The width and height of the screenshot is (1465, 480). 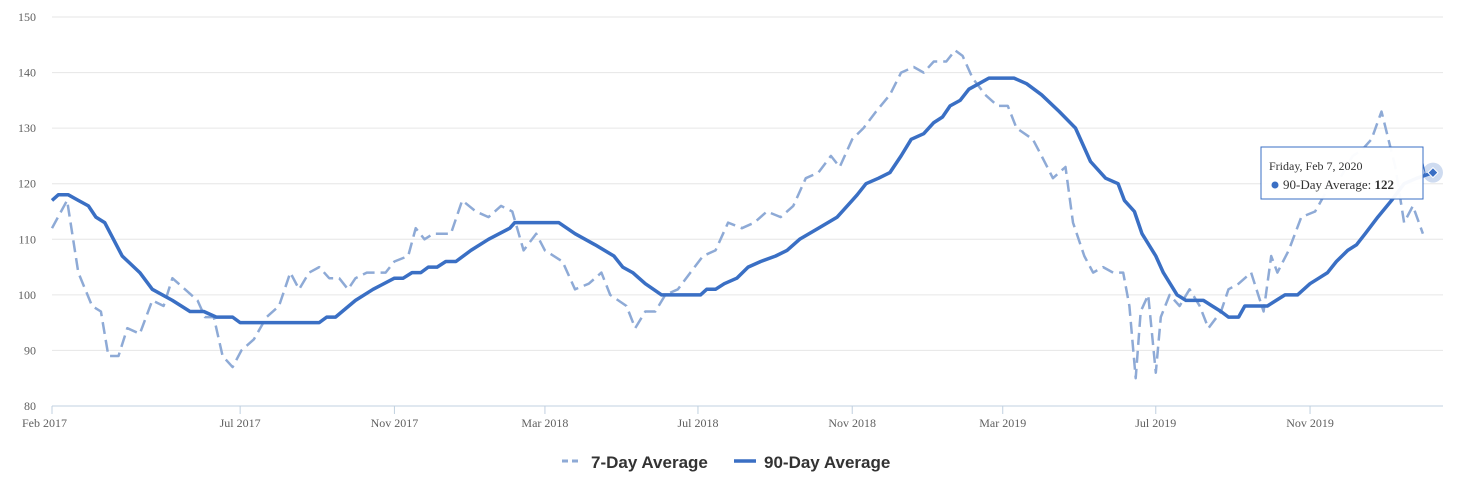 I want to click on tooltip-series-label: 90-Day Average:, so click(x=1328, y=184).